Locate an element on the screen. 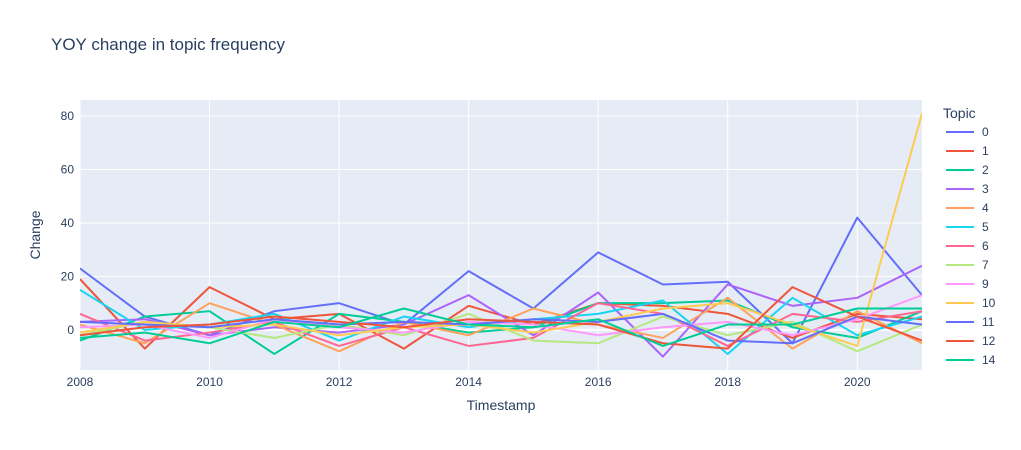 The width and height of the screenshot is (1021, 450). x-tick-label: 2016 is located at coordinates (598, 382).